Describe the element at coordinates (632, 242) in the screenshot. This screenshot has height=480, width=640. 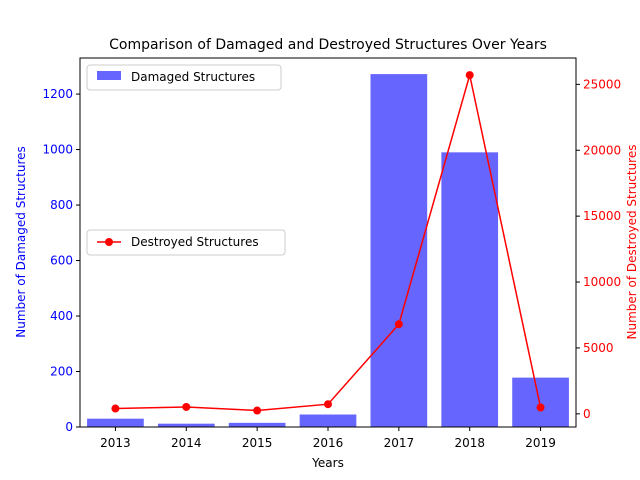
I see `right-axis-label: Number of Destroyed Structures` at that location.